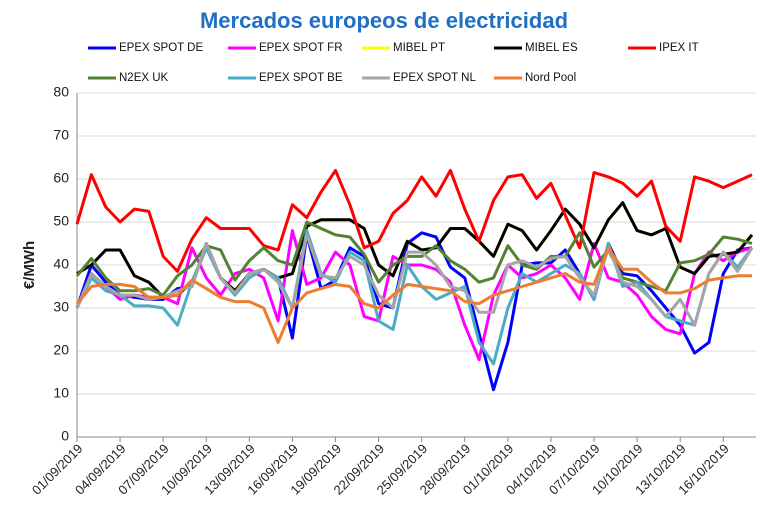  What do you see at coordinates (161, 48) in the screenshot?
I see `legend-label: EPEX SPOT DE` at bounding box center [161, 48].